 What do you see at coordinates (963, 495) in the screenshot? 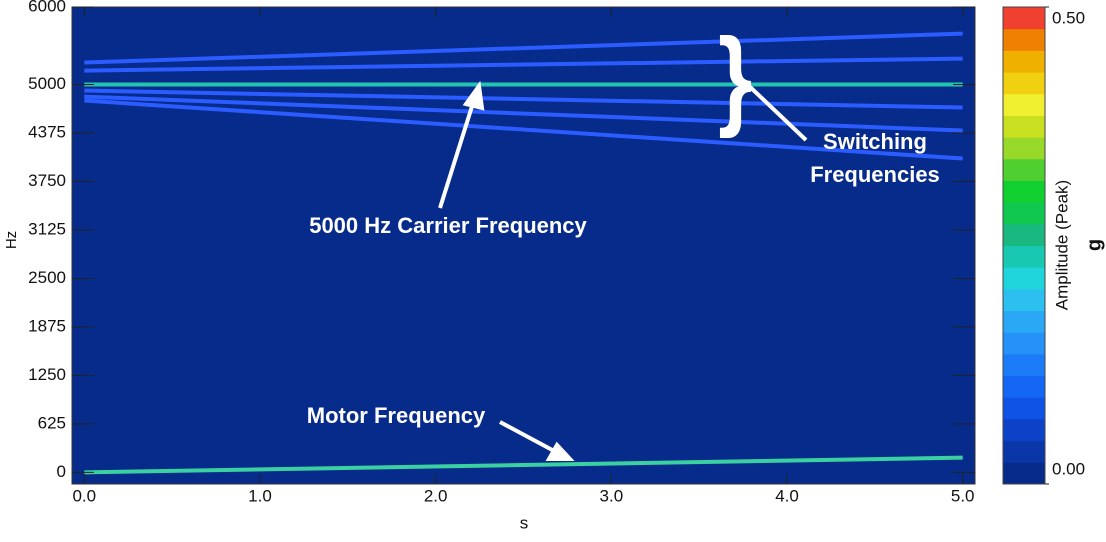
I see `x-tick-label: 5.0` at bounding box center [963, 495].